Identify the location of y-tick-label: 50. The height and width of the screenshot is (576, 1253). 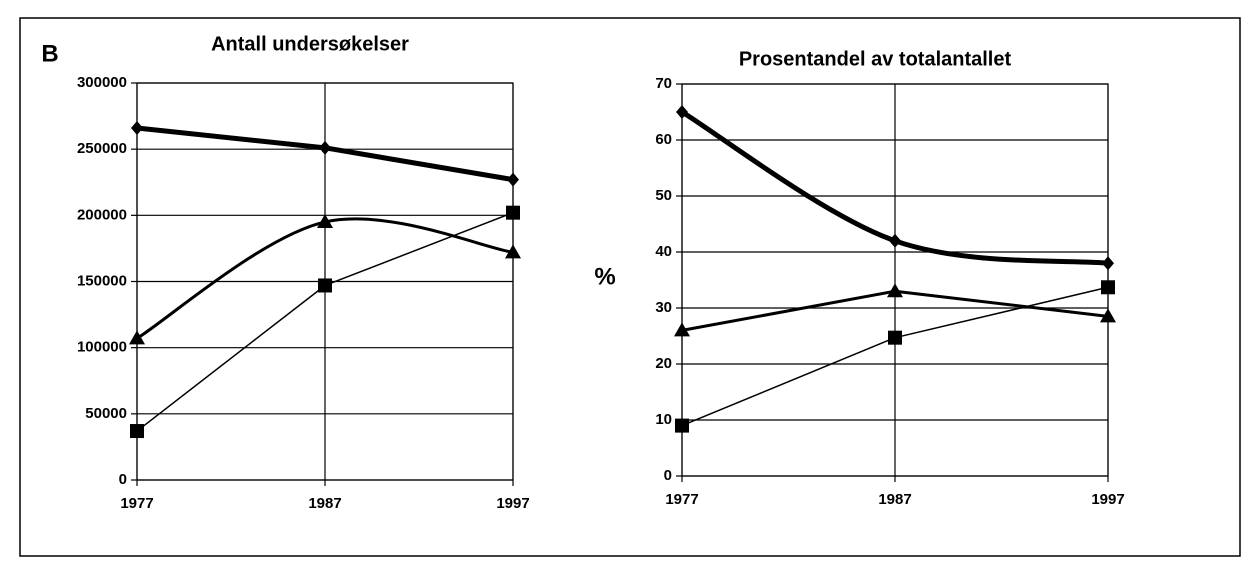
(663, 195).